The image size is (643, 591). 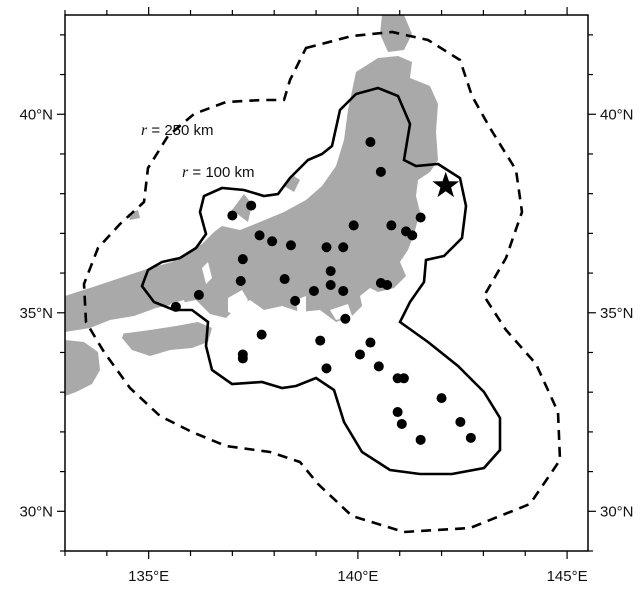 What do you see at coordinates (357, 576) in the screenshot?
I see `x-tick-label: 140°E` at bounding box center [357, 576].